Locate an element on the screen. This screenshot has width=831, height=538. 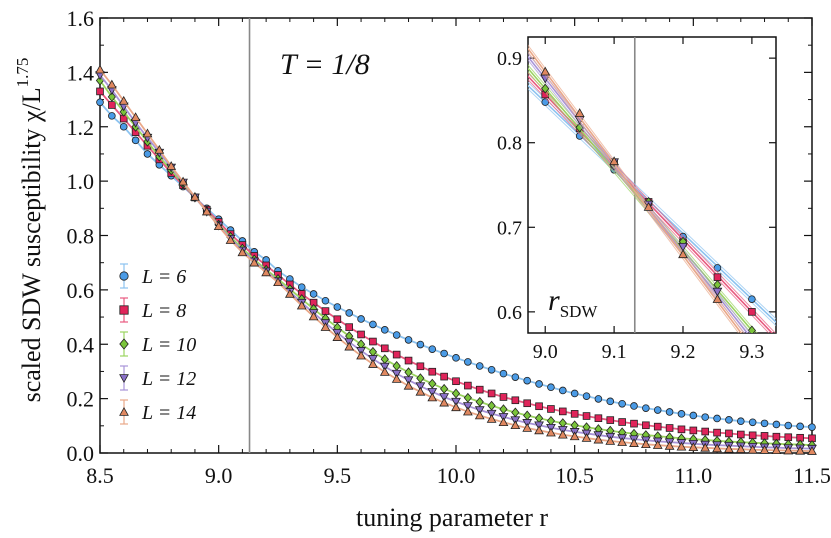
legend-label: L = 14 is located at coordinates (168, 413).